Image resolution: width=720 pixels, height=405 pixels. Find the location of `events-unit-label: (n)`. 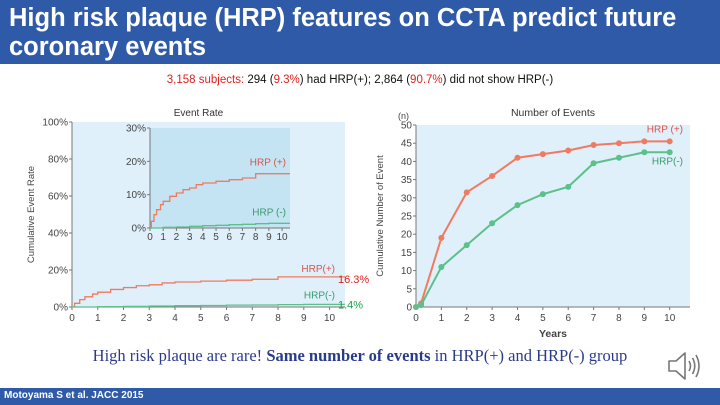

events-unit-label: (n) is located at coordinates (403, 116).